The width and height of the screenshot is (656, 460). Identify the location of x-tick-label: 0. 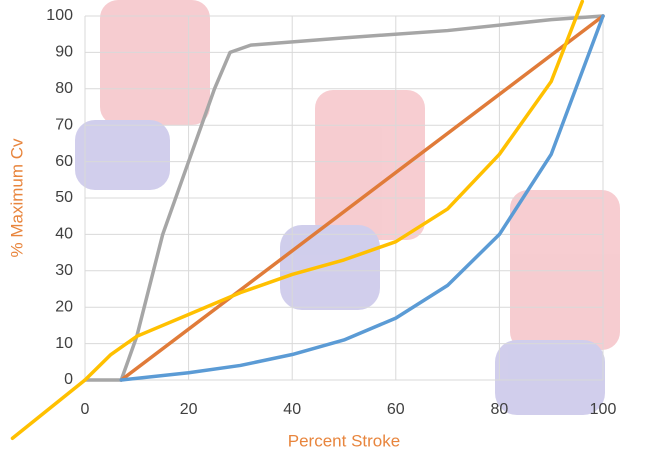
(85, 409).